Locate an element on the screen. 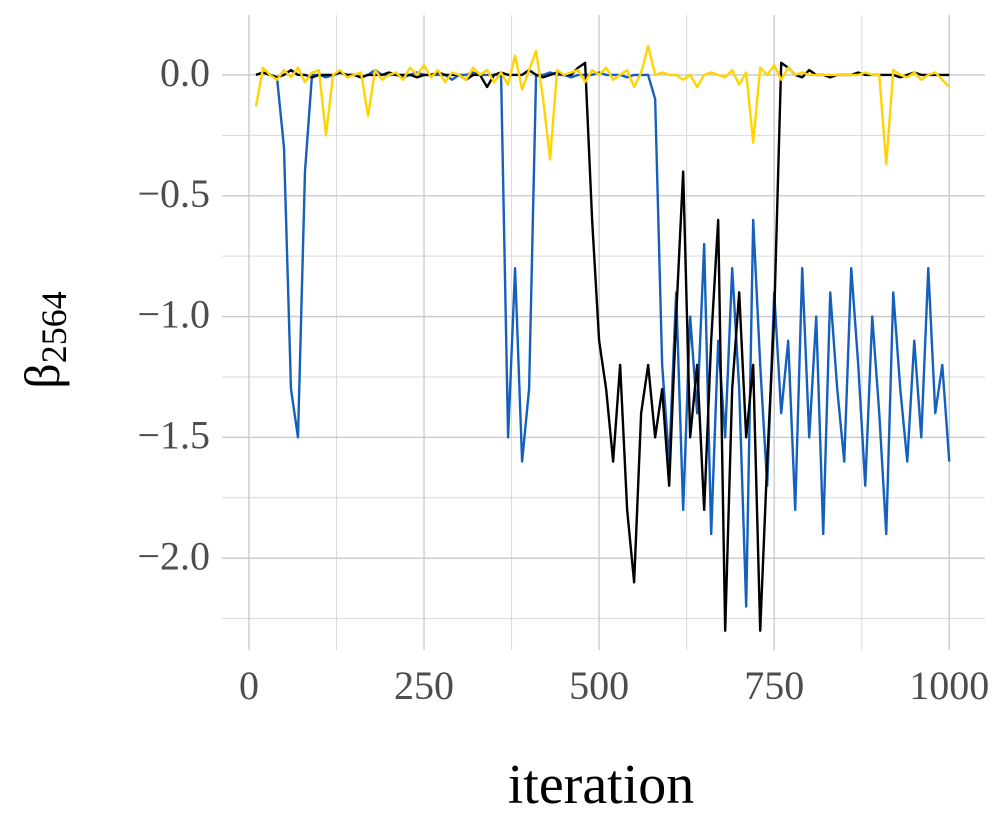 The image size is (997, 830). y-tick-label: 0.0 is located at coordinates (185, 72).